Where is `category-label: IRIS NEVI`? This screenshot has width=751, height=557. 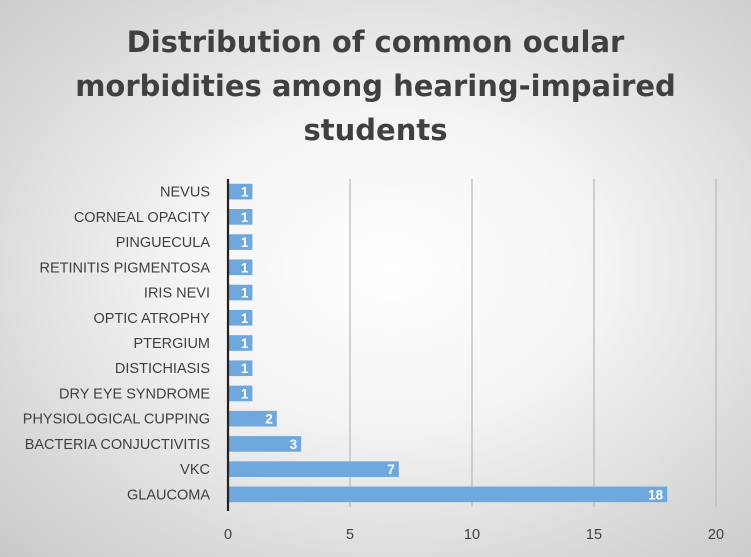
category-label: IRIS NEVI is located at coordinates (177, 294).